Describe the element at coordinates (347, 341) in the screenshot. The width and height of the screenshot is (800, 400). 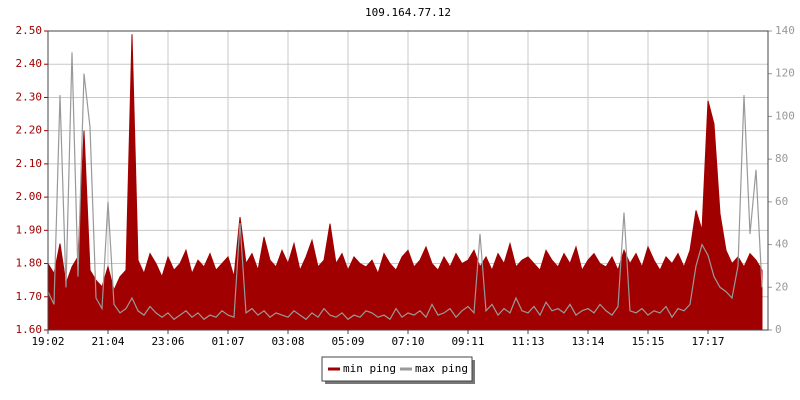
I see `x-tick-label: 05:09` at that location.